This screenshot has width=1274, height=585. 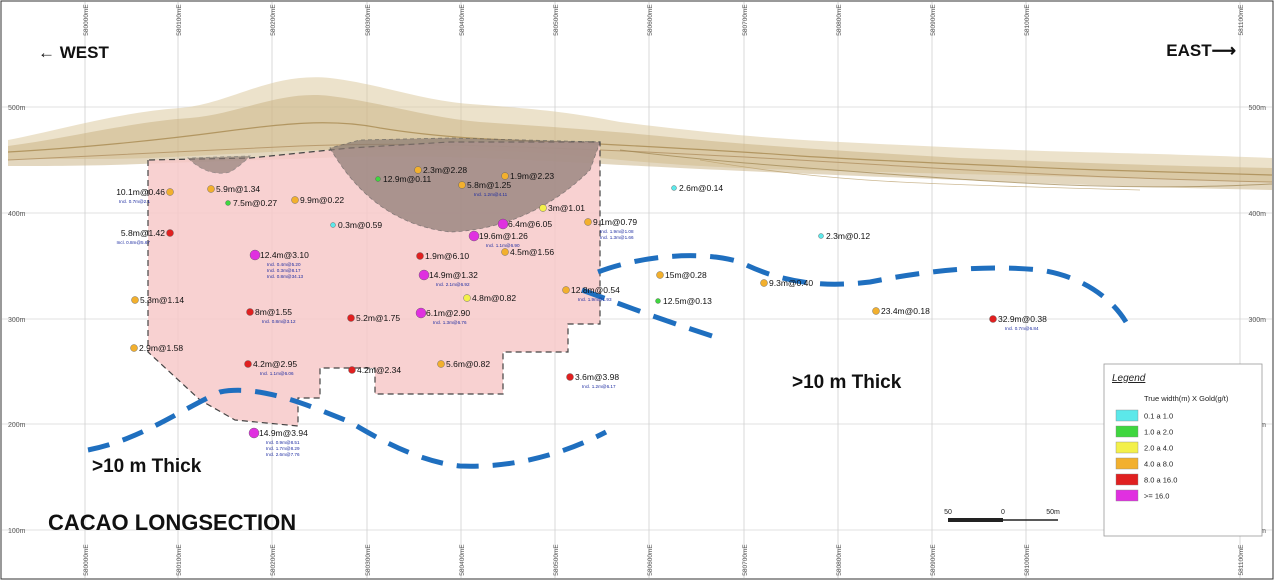 I want to click on legend-label: 1.0 a 2.0, so click(x=1158, y=432).